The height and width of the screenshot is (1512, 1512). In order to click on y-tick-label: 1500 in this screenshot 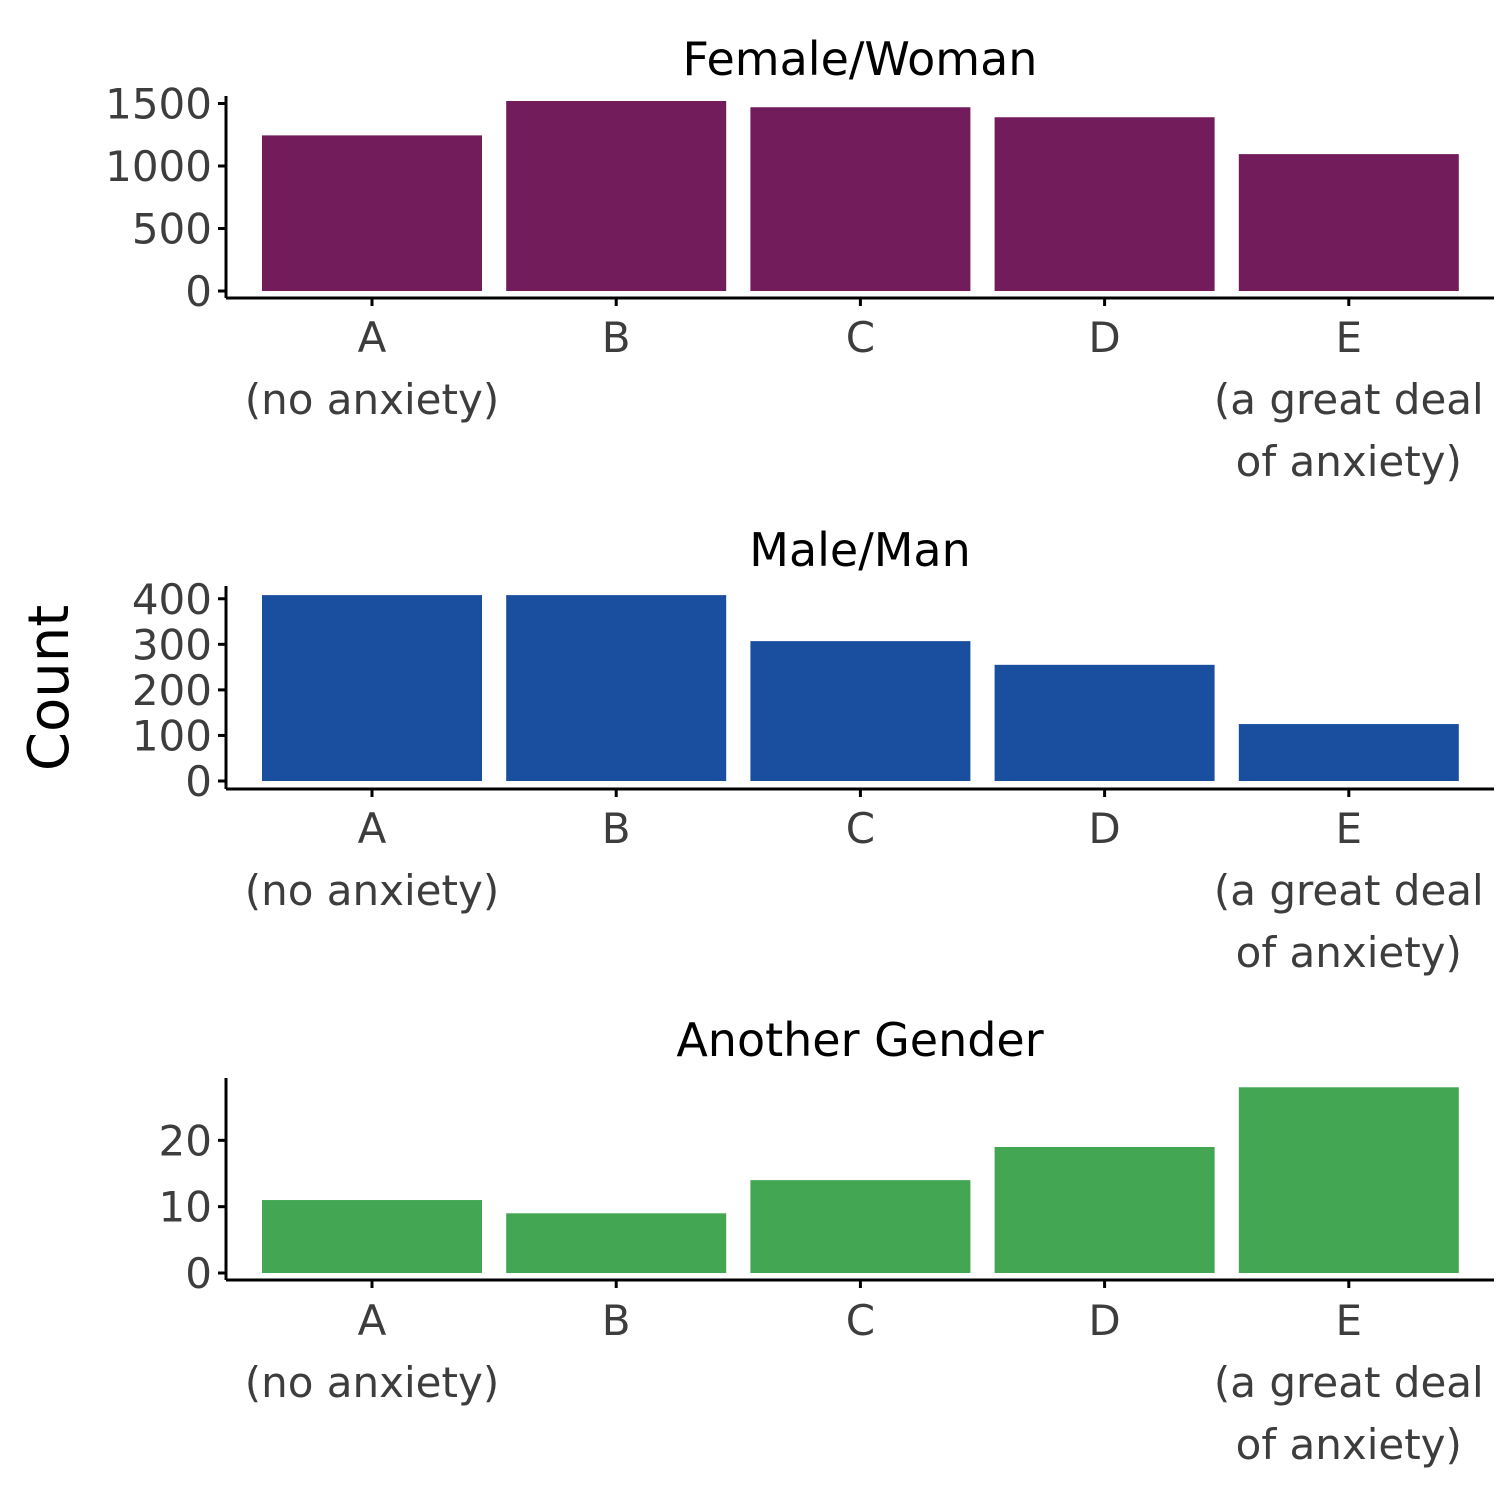, I will do `click(158, 104)`.